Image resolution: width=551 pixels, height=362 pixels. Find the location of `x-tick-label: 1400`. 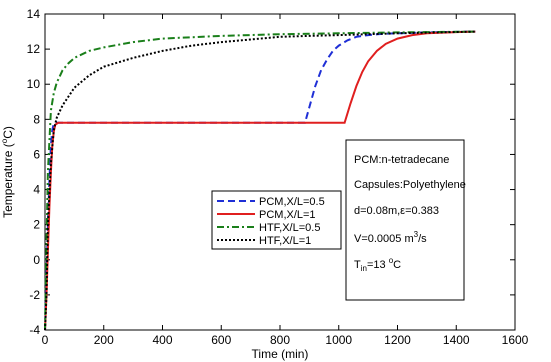

x-tick-label: 1400 is located at coordinates (456, 340).